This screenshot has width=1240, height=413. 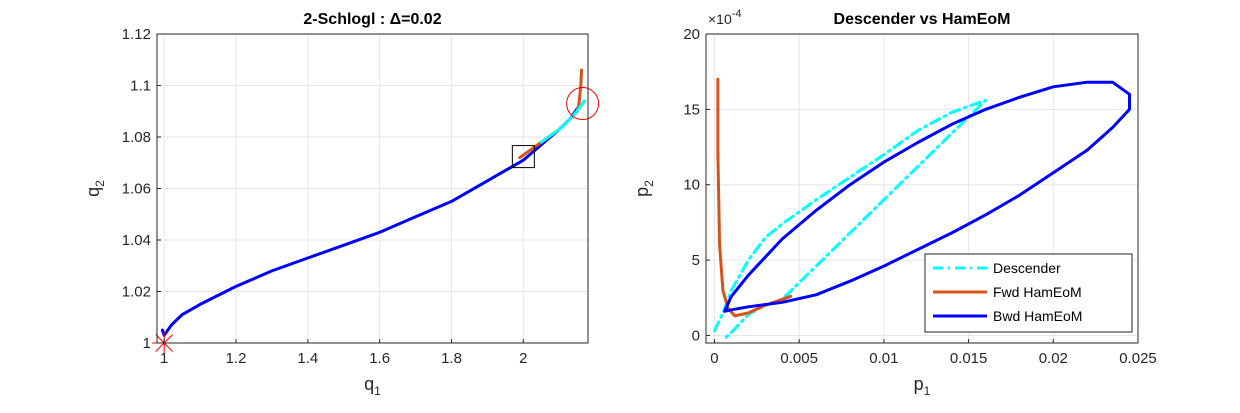 What do you see at coordinates (1053, 358) in the screenshot?
I see `x-tick-label: 0.02` at bounding box center [1053, 358].